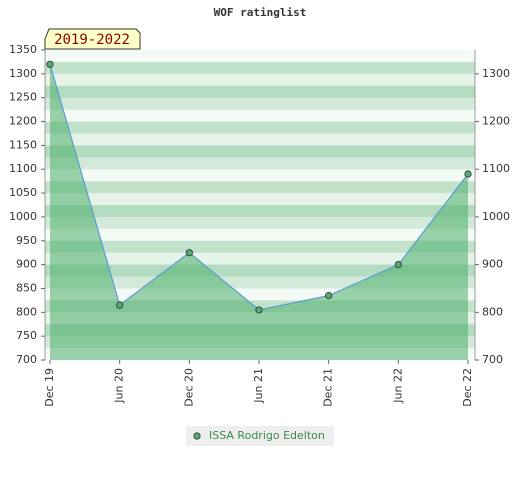 Image resolution: width=520 pixels, height=480 pixels. Describe the element at coordinates (467, 387) in the screenshot. I see `x-tick-label: Dec 22` at that location.